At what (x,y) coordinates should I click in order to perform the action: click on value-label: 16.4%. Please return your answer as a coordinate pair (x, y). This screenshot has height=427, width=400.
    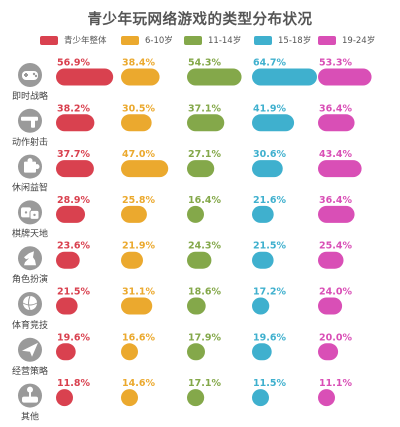
    Looking at the image, I should click on (204, 200).